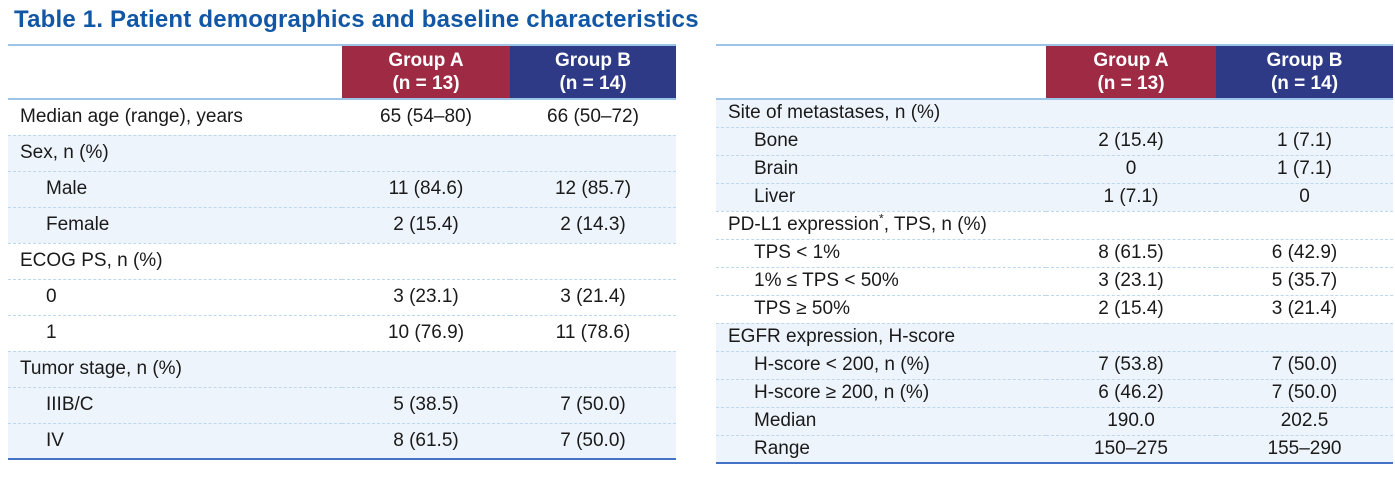 This screenshot has height=484, width=1395. Describe the element at coordinates (776, 140) in the screenshot. I see `row-label-text: Bone` at that location.